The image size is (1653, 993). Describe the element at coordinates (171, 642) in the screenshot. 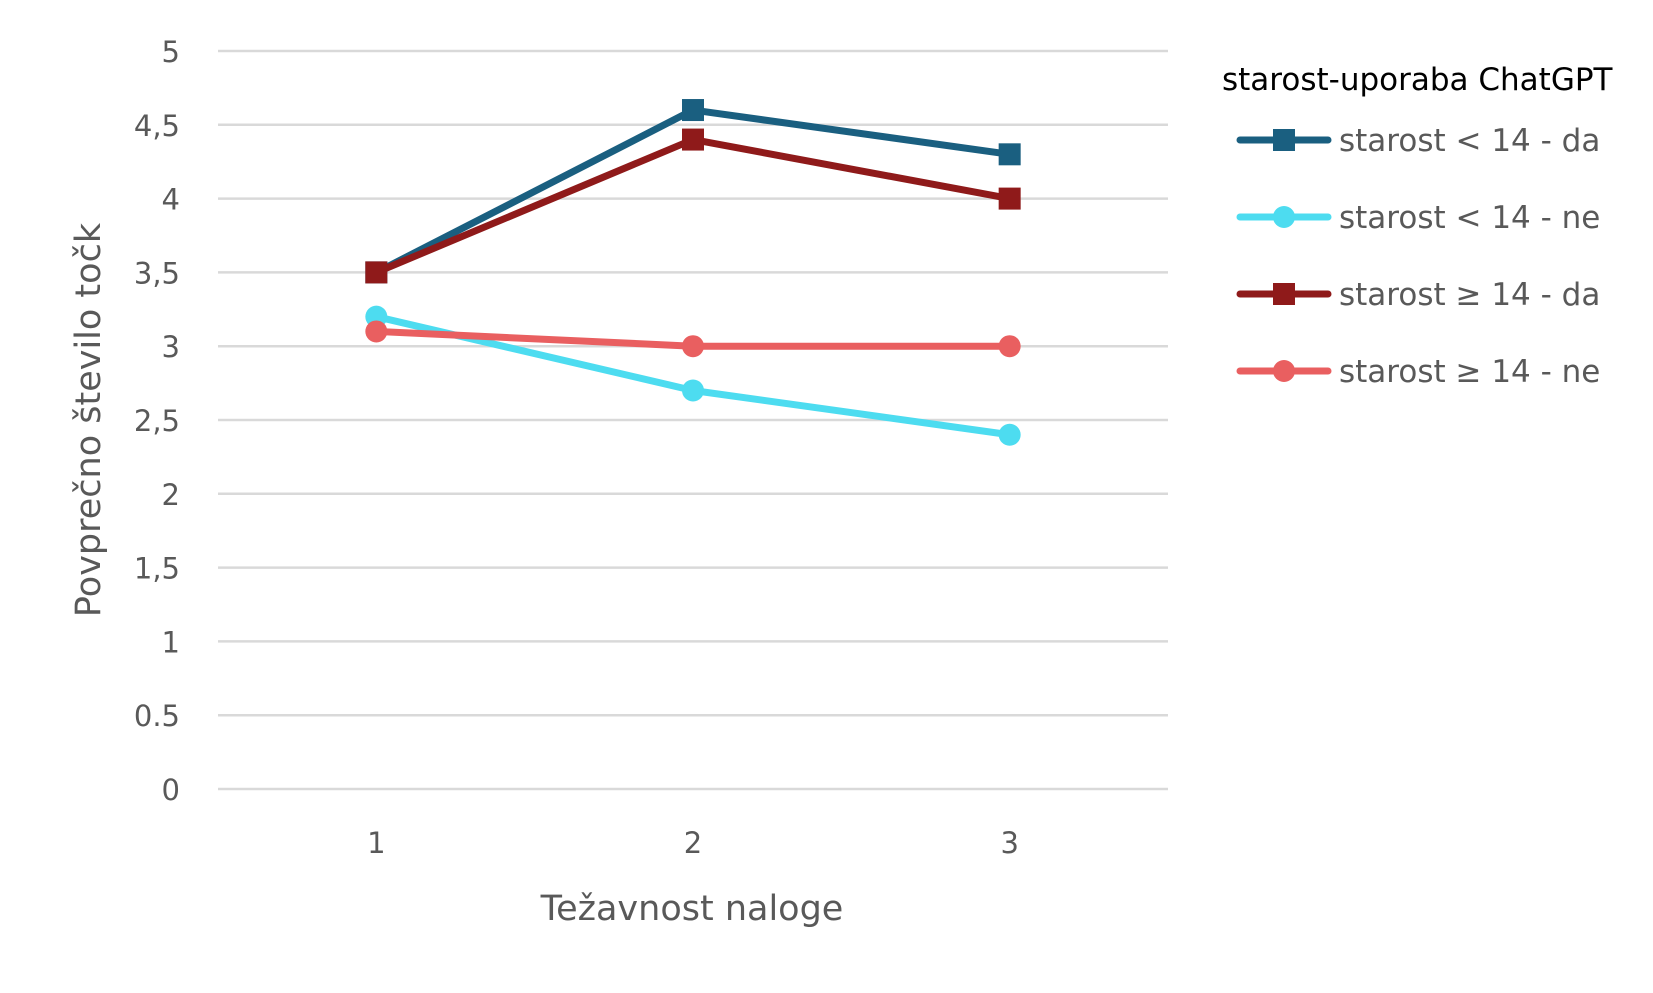

I see `y-tick-label: 1` at that location.